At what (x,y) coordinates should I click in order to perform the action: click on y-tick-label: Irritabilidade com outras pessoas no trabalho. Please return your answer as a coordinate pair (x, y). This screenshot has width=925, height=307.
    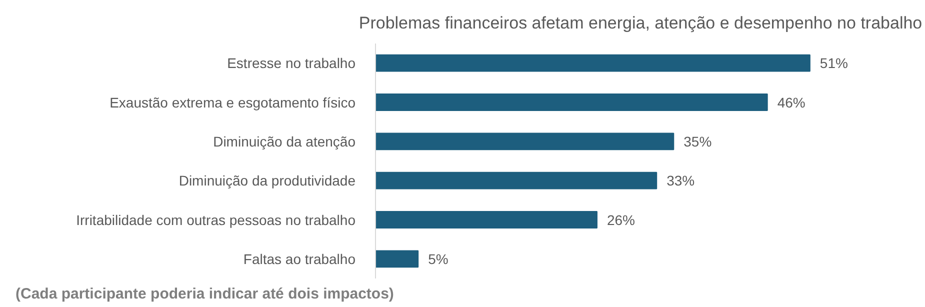
    Looking at the image, I should click on (216, 220).